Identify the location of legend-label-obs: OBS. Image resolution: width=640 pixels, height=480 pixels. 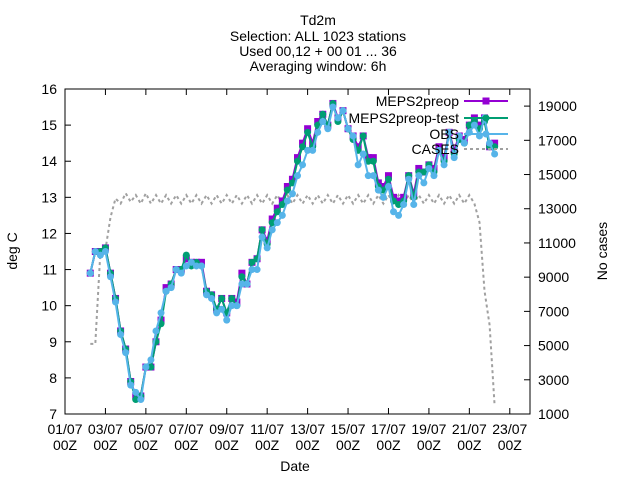
(444, 134).